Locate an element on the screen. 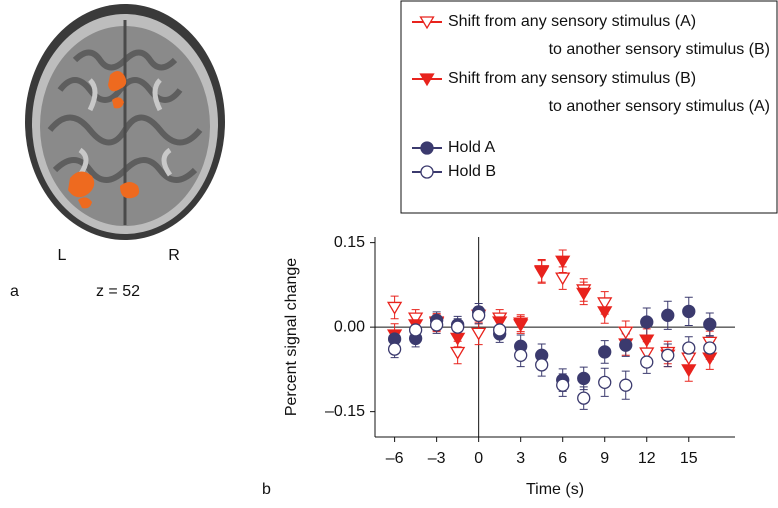 This screenshot has height=508, width=778. x-axis-label: Time (s) is located at coordinates (555, 489).